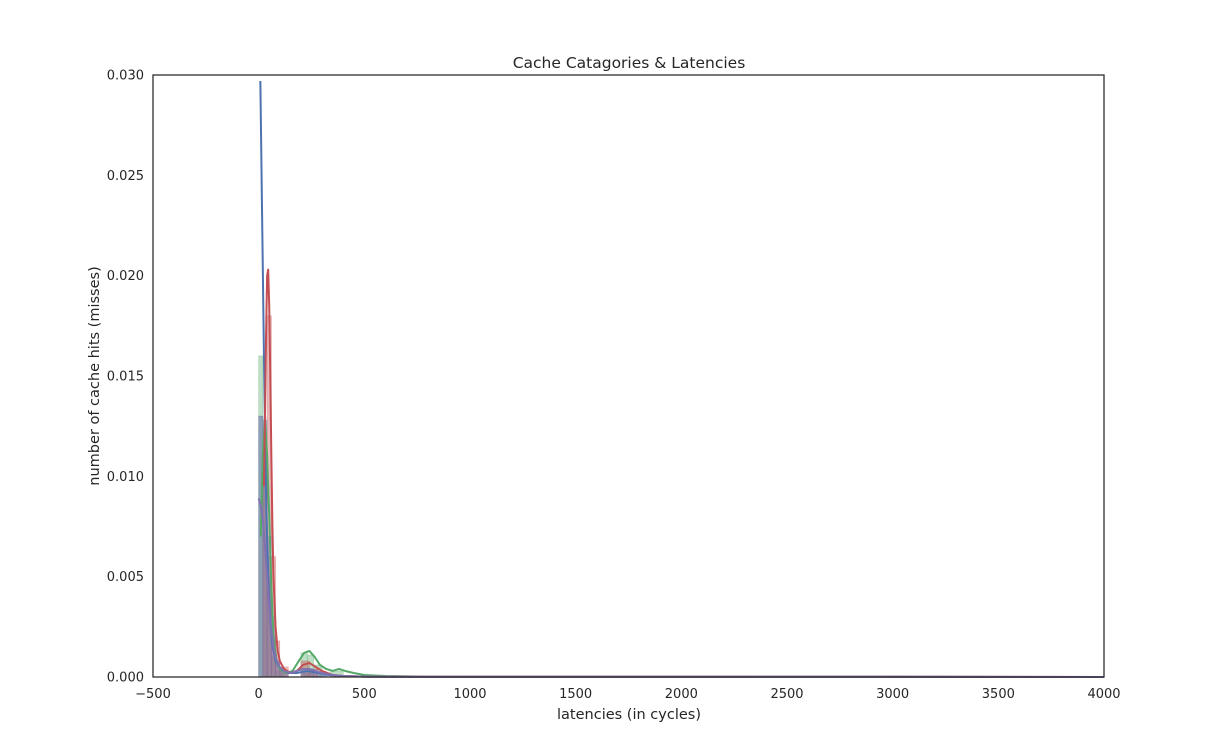 The width and height of the screenshot is (1226, 752). Describe the element at coordinates (892, 694) in the screenshot. I see `x-tick-label: 3000` at that location.